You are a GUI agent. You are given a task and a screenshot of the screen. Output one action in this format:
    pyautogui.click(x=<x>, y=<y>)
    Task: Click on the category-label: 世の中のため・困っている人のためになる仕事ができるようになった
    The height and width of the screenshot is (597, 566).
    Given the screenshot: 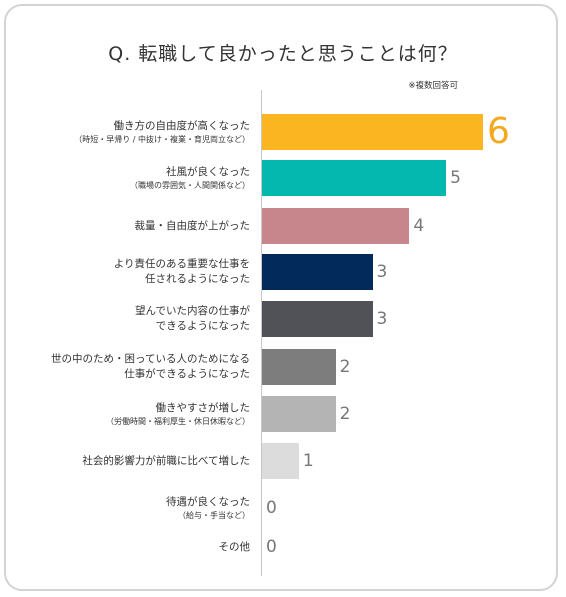 What is the action you would take?
    pyautogui.click(x=150, y=367)
    